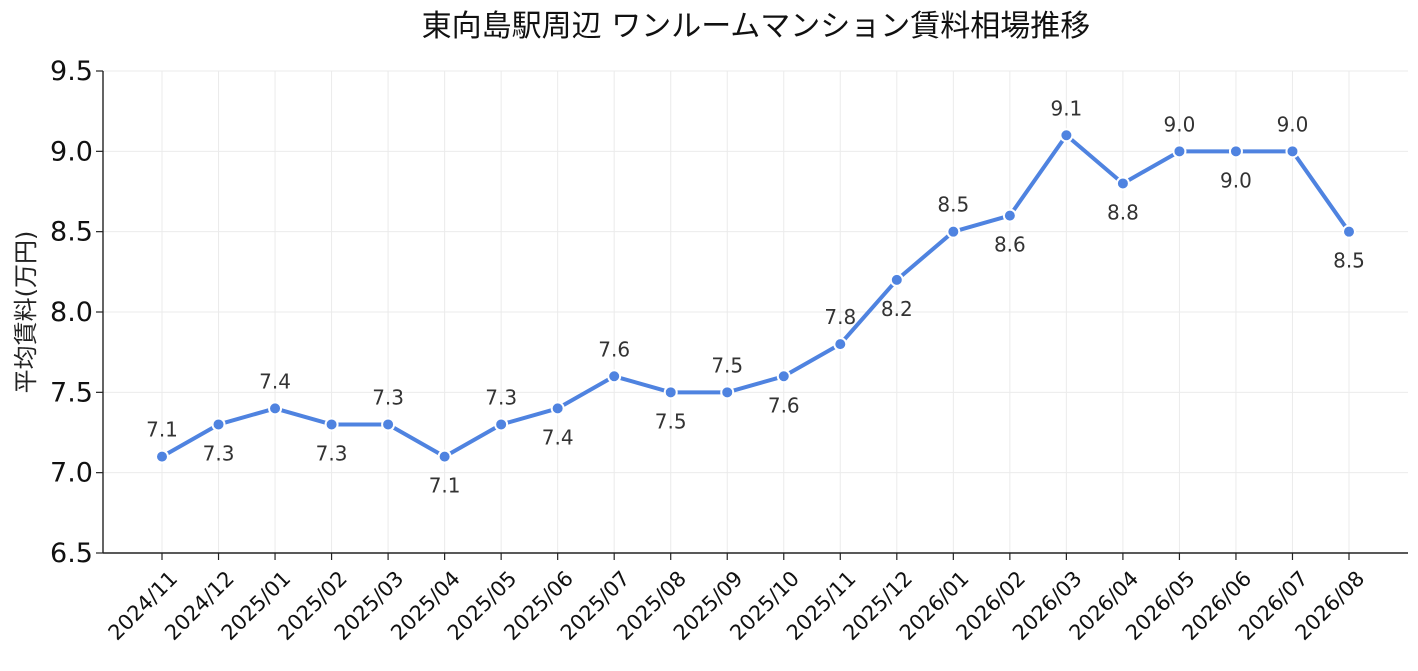 The width and height of the screenshot is (1418, 671). Describe the element at coordinates (71, 232) in the screenshot. I see `y-tick-label: 8.5` at that location.